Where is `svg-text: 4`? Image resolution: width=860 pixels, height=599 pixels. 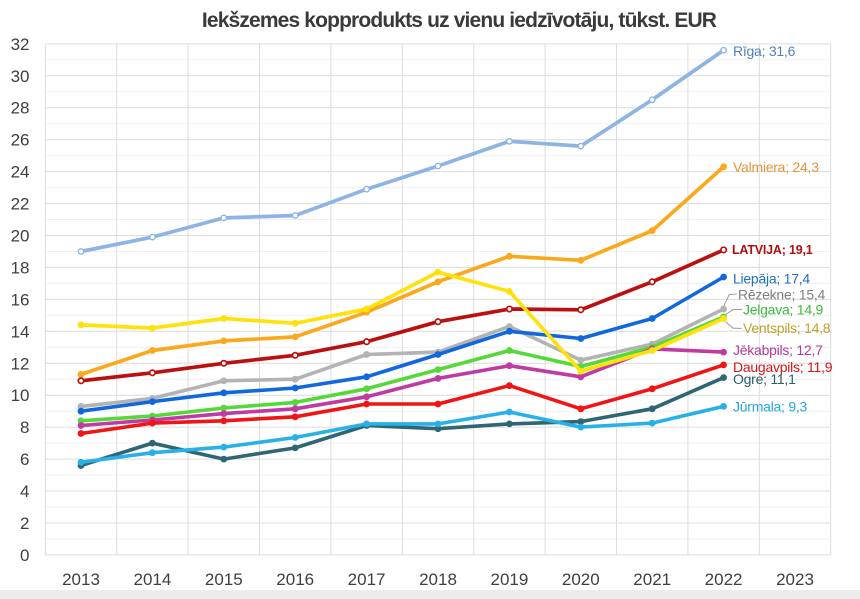 svg-text: 4 is located at coordinates (24, 491).